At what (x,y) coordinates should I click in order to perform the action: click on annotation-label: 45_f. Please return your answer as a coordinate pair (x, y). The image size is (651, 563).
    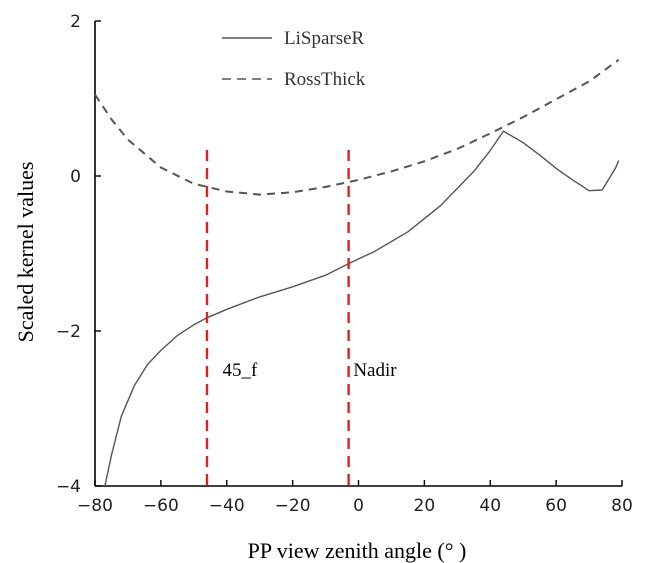
    Looking at the image, I should click on (241, 370).